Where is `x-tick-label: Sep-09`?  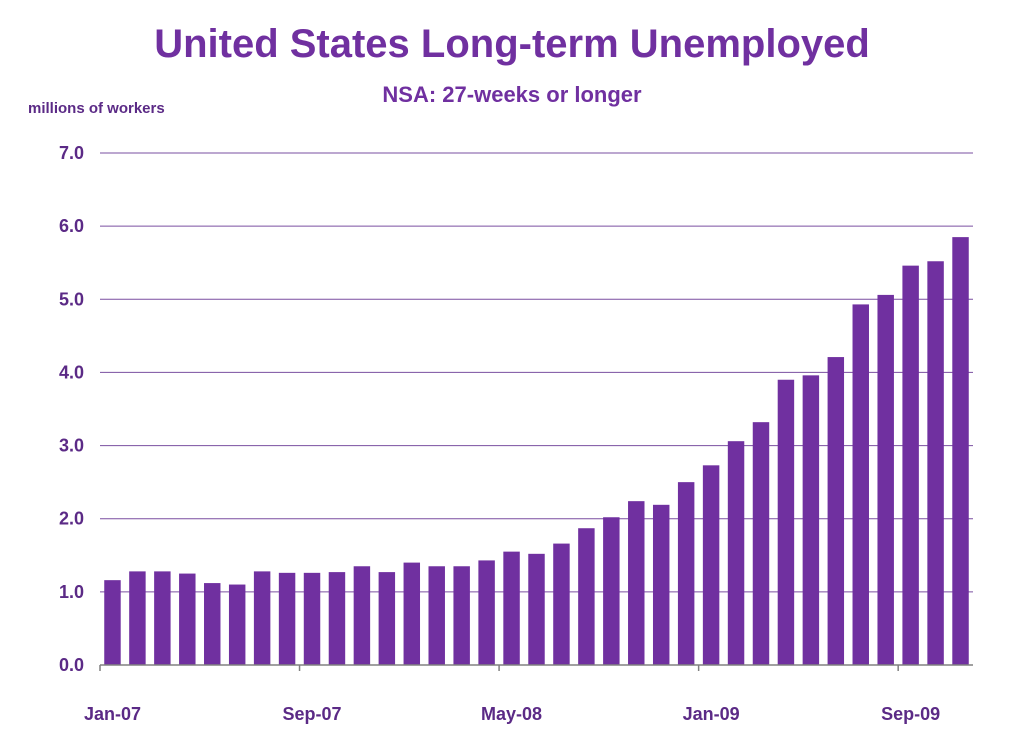 x-tick-label: Sep-09 is located at coordinates (910, 714).